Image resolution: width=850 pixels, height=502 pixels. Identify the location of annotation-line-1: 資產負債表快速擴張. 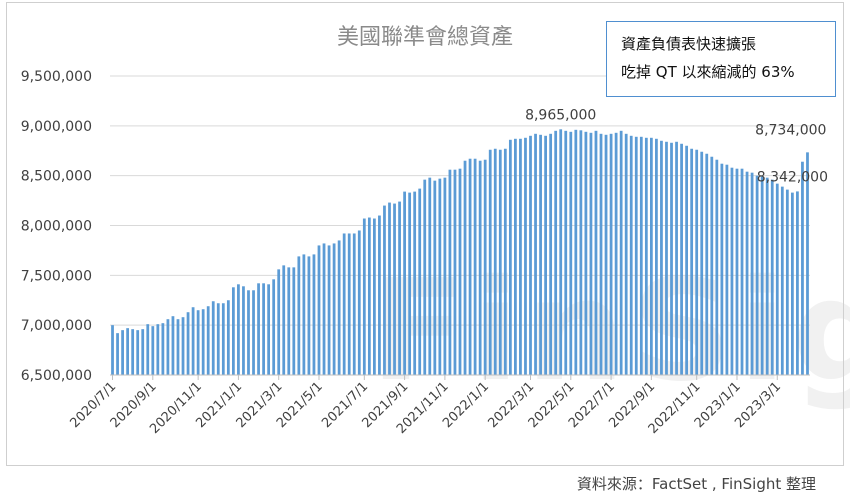
(689, 44).